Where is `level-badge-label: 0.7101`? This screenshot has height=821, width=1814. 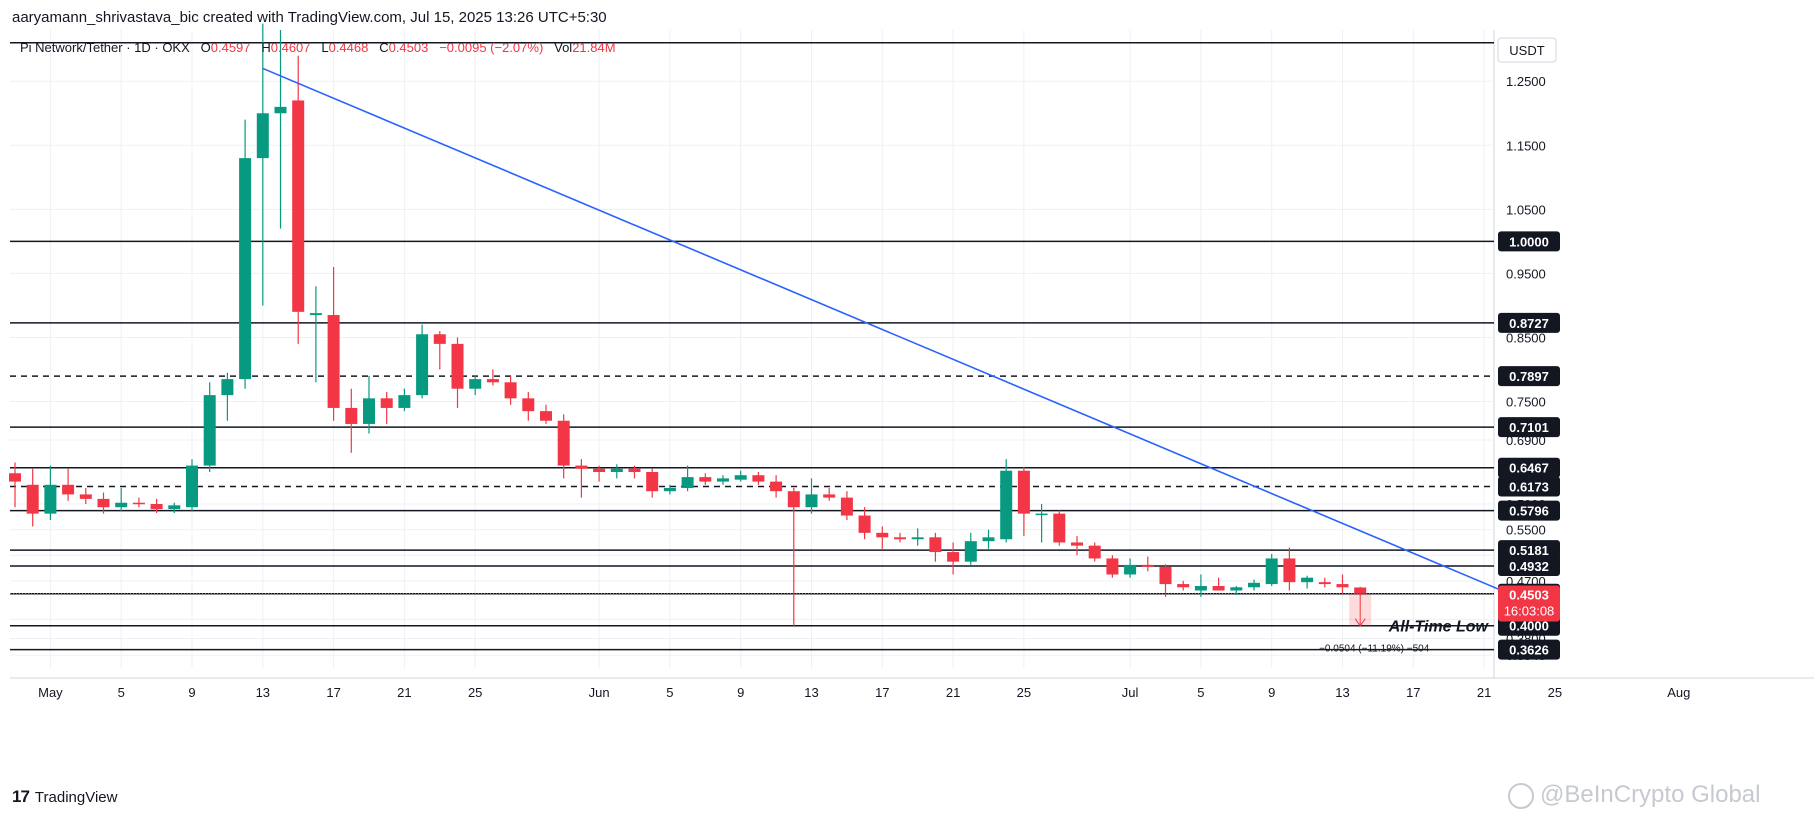
level-badge-label: 0.7101 is located at coordinates (1529, 427).